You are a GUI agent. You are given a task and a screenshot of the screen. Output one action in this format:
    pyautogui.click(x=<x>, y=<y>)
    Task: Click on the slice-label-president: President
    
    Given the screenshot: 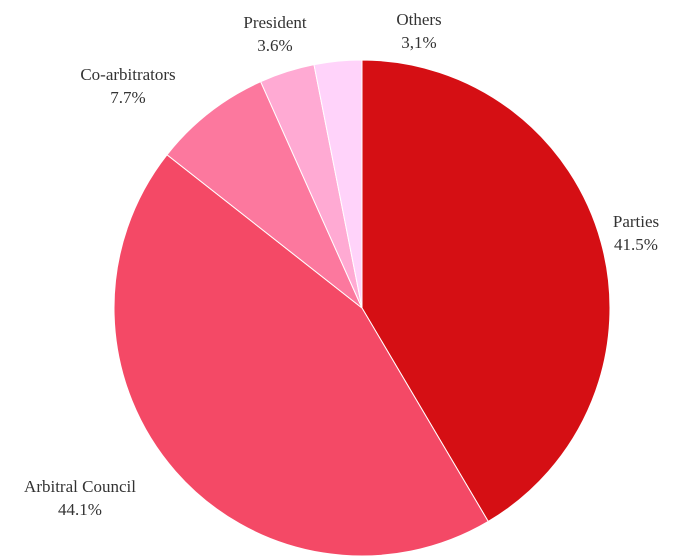 What is the action you would take?
    pyautogui.click(x=275, y=22)
    